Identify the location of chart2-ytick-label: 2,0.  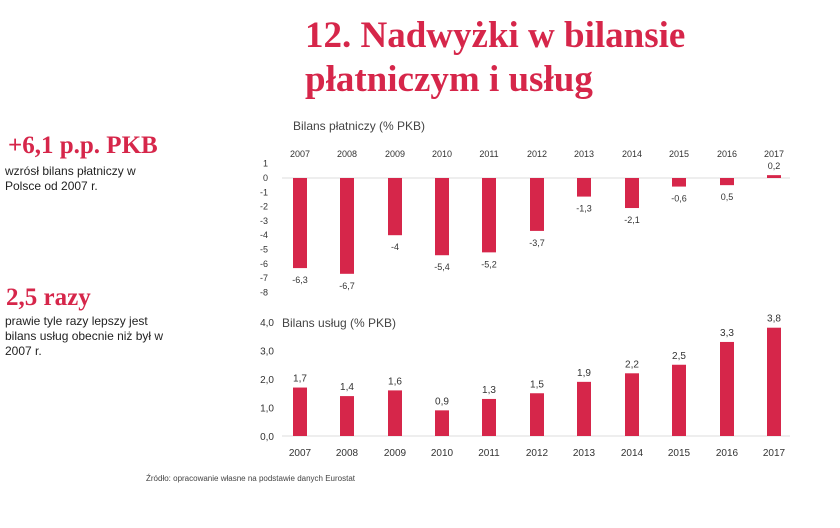
(267, 380).